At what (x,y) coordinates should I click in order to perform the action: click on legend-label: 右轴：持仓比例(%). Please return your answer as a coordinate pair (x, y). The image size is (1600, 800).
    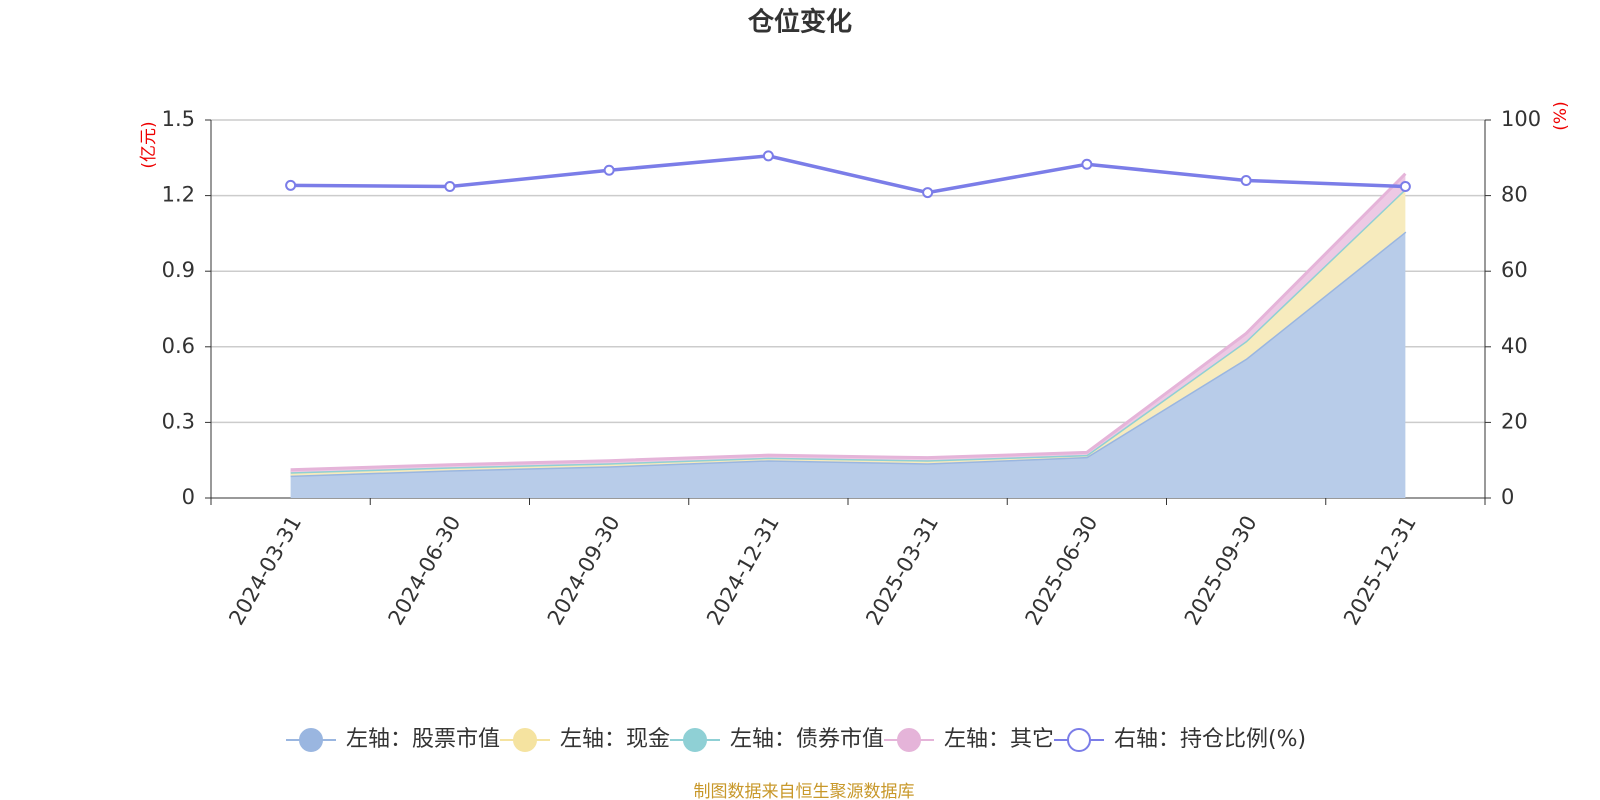
    Looking at the image, I should click on (1210, 739).